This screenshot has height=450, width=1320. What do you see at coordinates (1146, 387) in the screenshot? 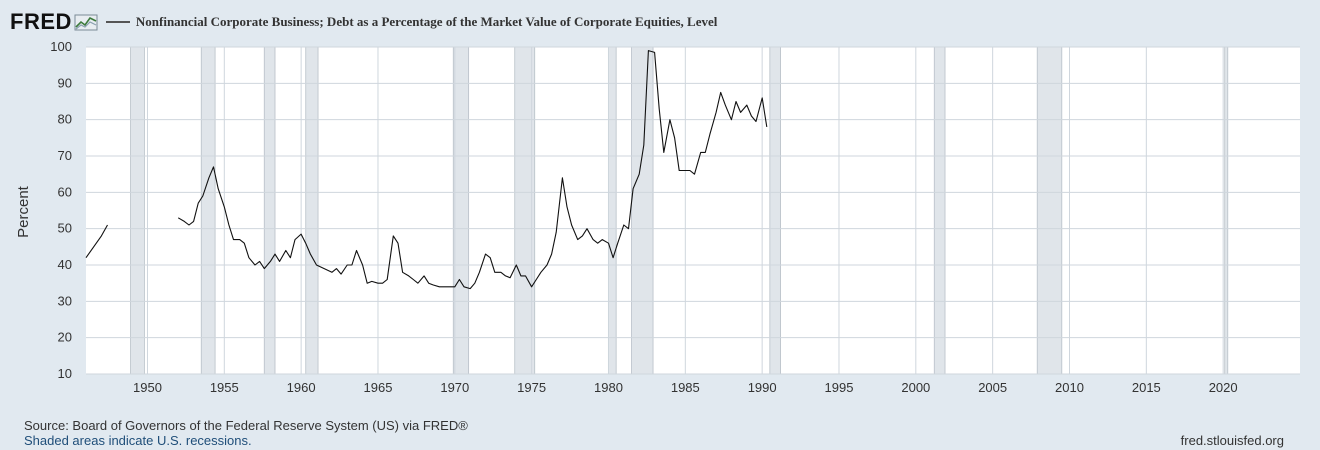
I see `x-tick-label-2015: 2015` at bounding box center [1146, 387].